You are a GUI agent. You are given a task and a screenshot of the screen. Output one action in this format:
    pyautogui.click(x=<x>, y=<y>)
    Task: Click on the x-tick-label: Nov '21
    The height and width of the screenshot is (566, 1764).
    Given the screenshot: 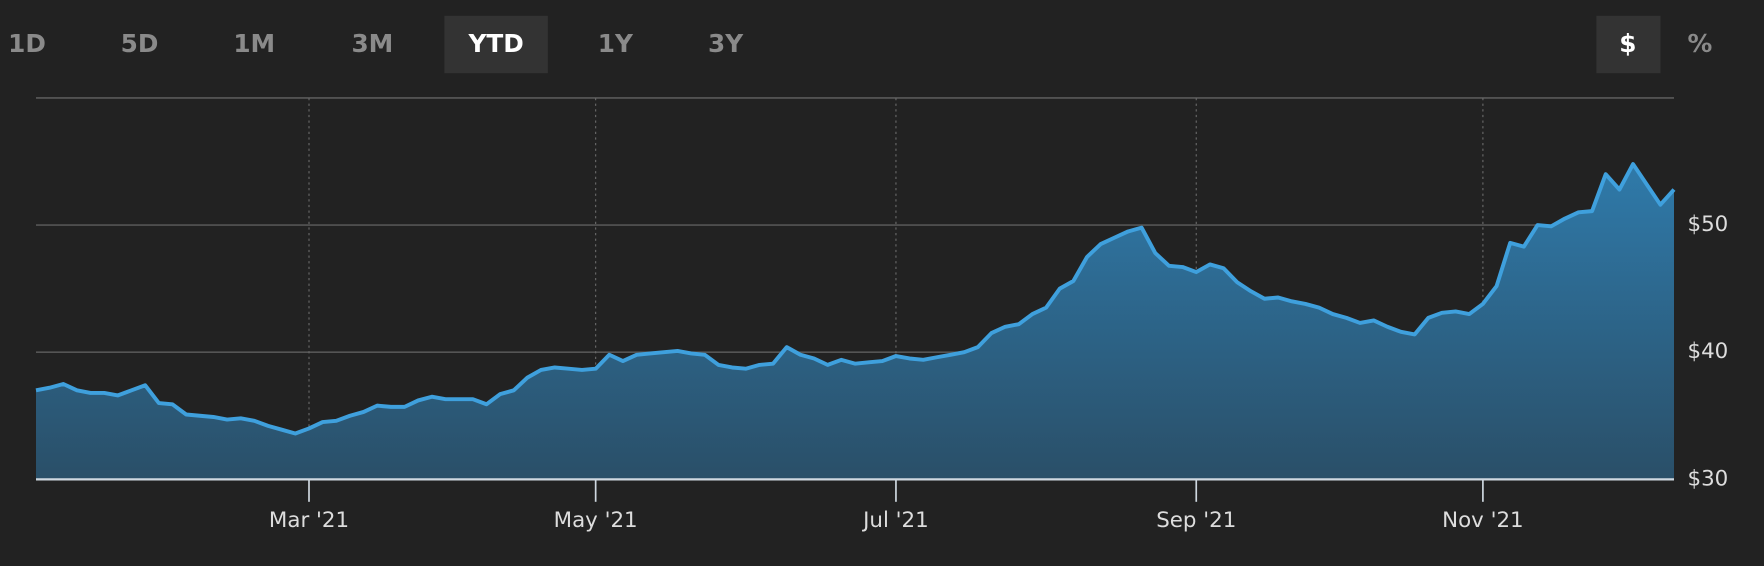 What is the action you would take?
    pyautogui.click(x=1483, y=520)
    